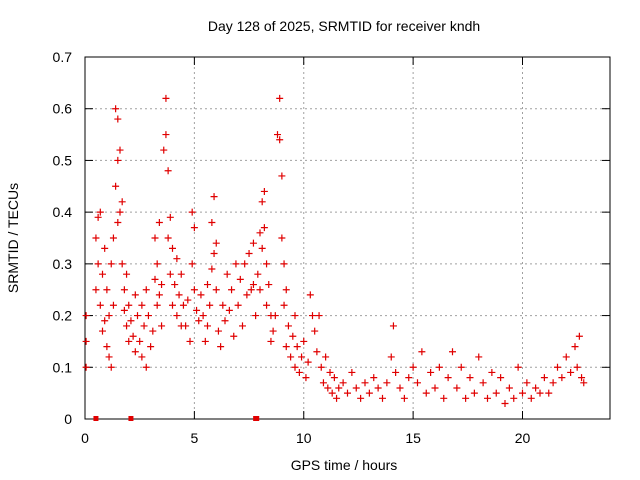  I want to click on y-tick-label: 0, so click(68, 419).